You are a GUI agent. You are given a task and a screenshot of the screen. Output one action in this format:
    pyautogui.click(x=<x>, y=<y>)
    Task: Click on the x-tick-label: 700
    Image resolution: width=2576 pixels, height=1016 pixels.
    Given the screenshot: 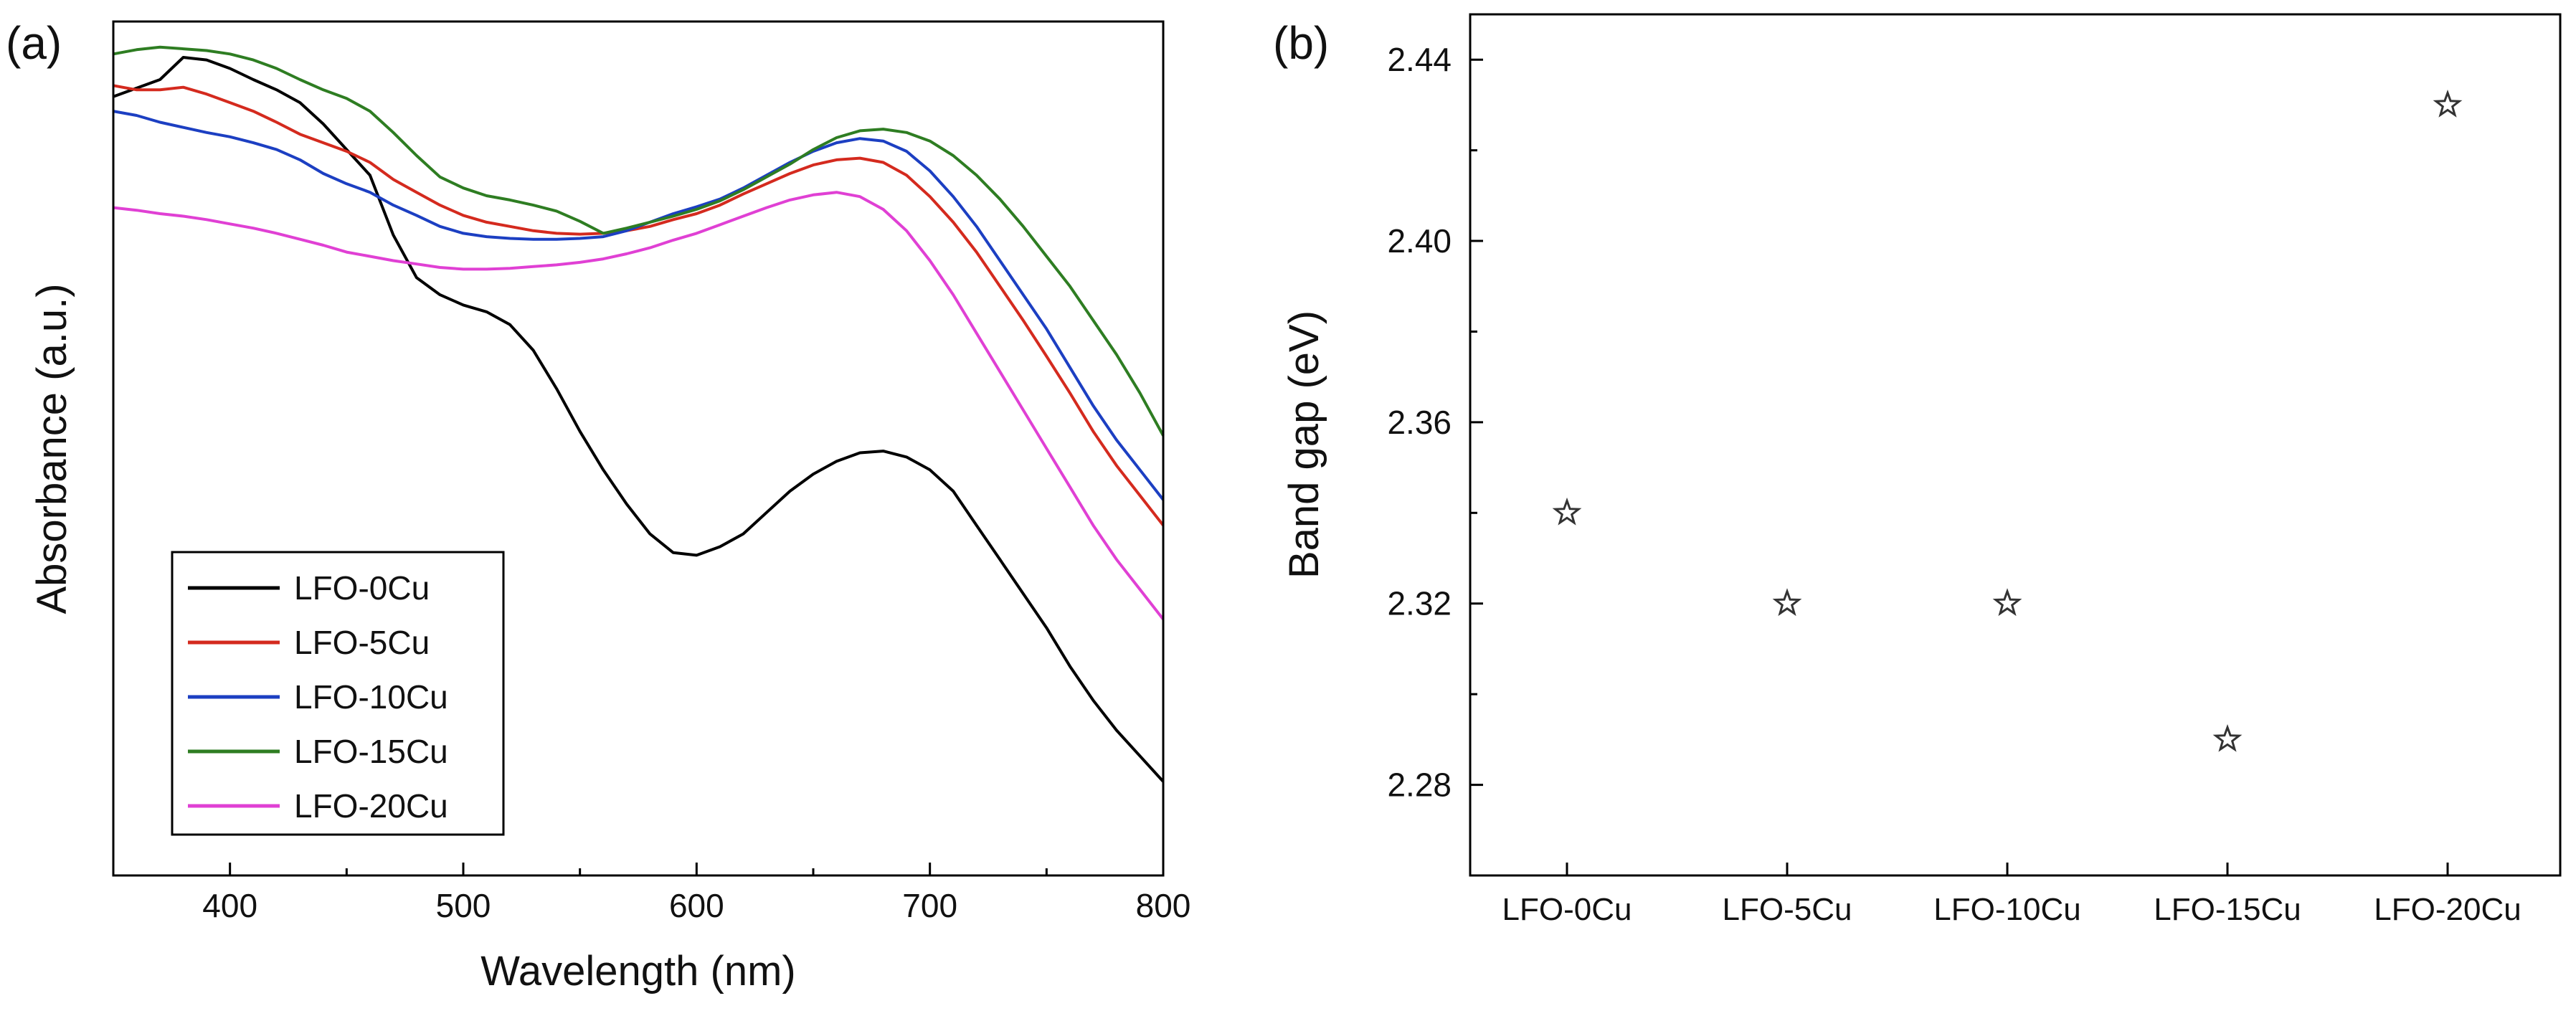 What is the action you would take?
    pyautogui.click(x=929, y=905)
    